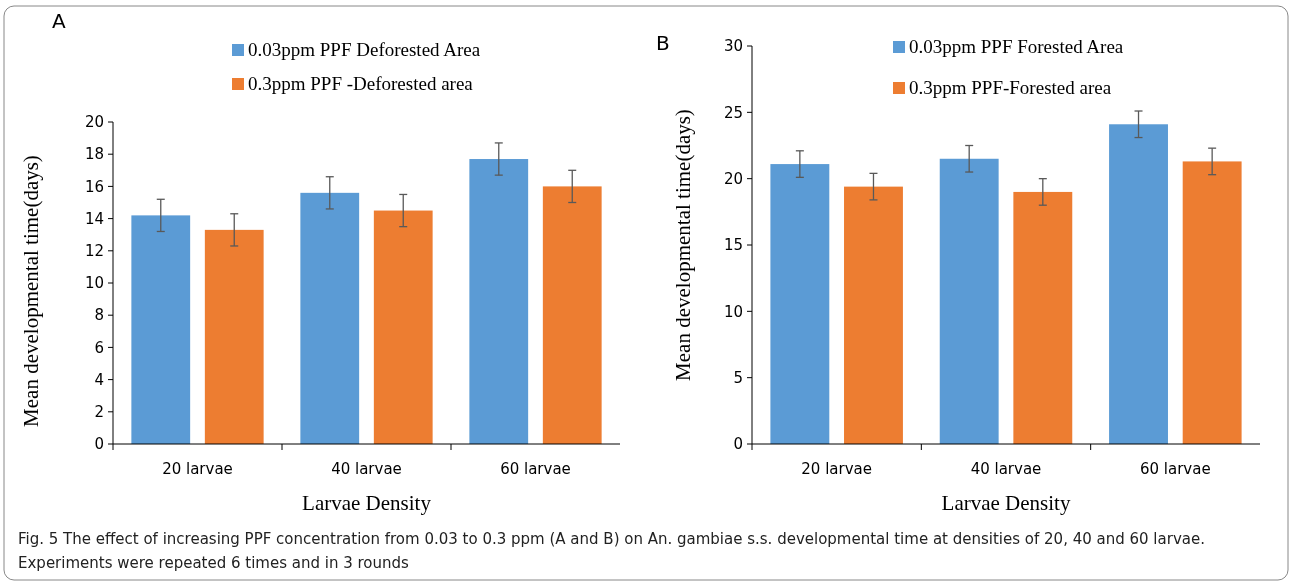  What do you see at coordinates (1010, 87) in the screenshot?
I see `legend-label: 0.3ppm PPF-Forested area` at bounding box center [1010, 87].